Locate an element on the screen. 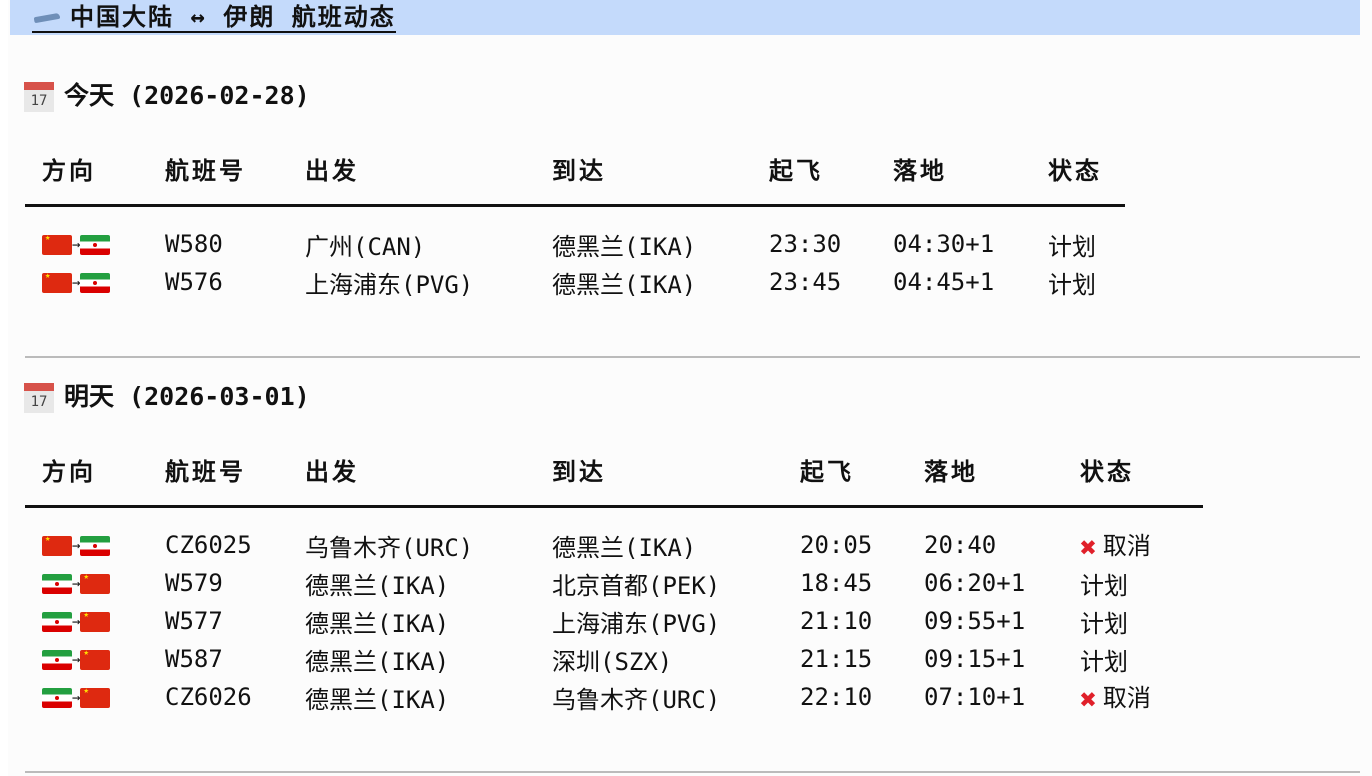  section-heading-tomorrow: 17 明天 (2026-03-01) is located at coordinates (167, 395).